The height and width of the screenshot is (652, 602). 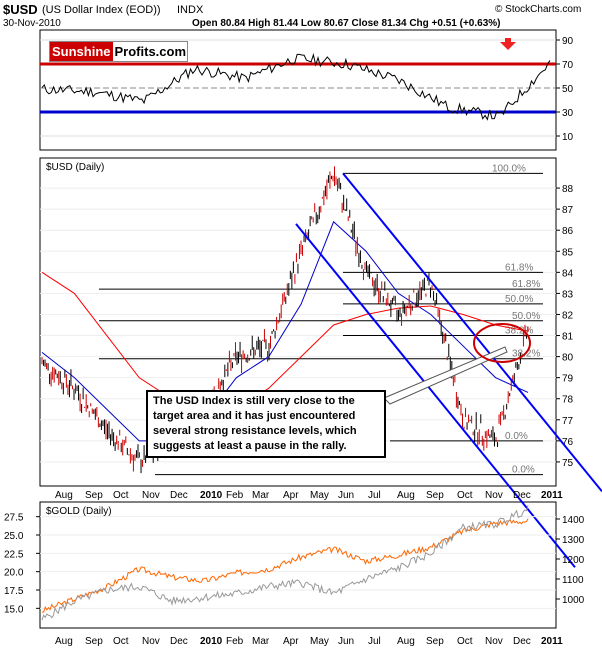 What do you see at coordinates (568, 294) in the screenshot?
I see `usd-tick-label: 83` at bounding box center [568, 294].